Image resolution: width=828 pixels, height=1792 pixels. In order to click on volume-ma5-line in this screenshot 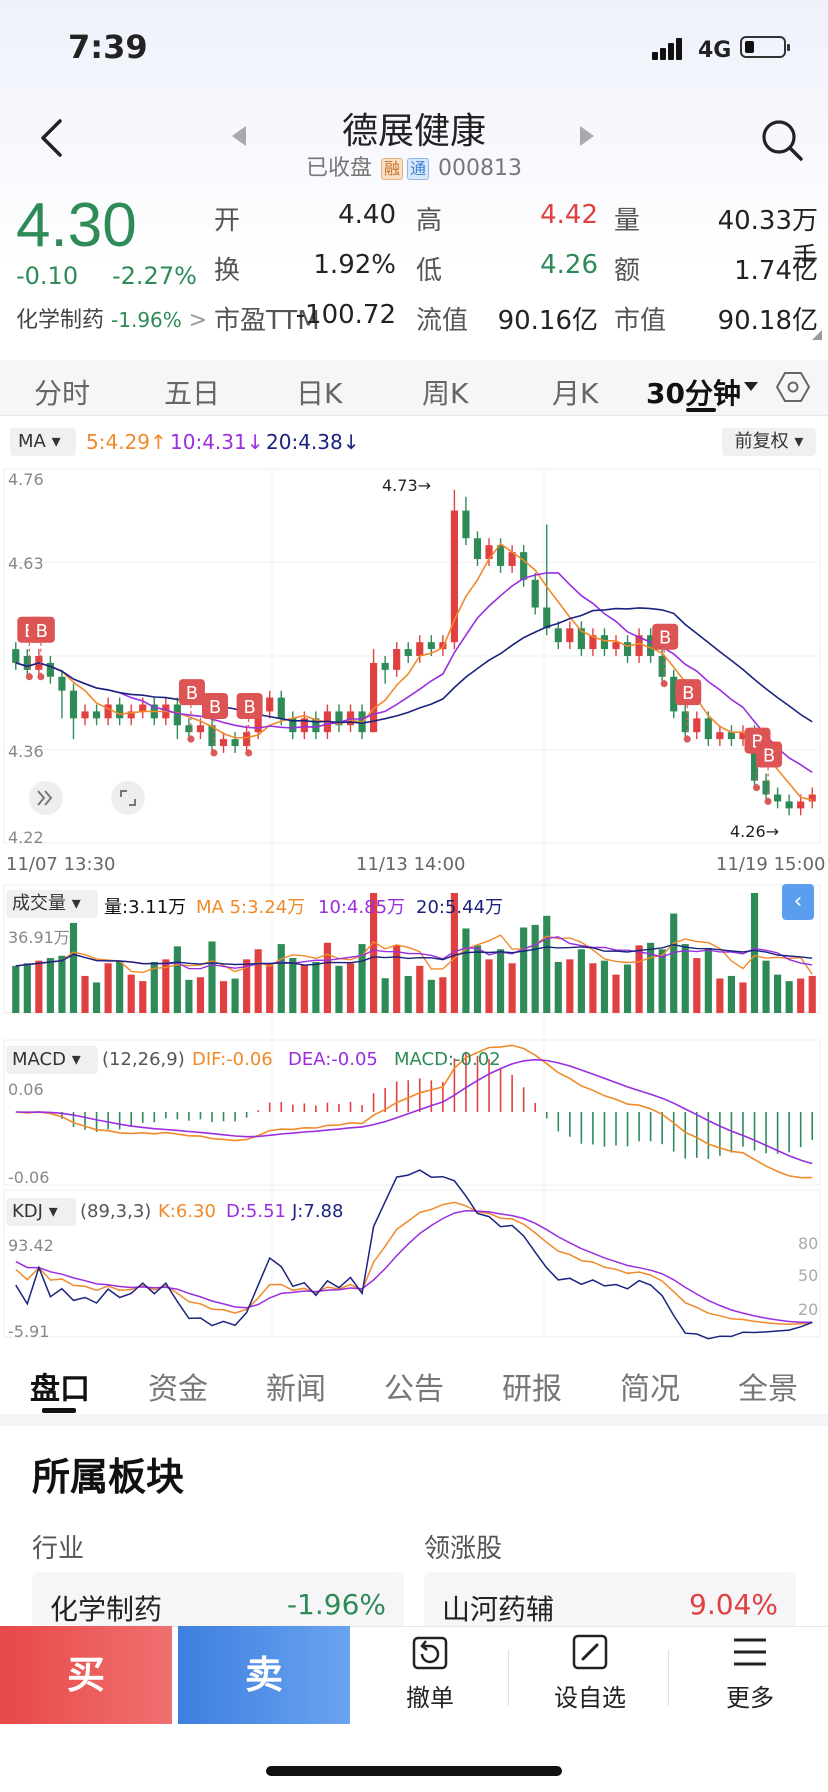, I will do `click(414, 954)`.